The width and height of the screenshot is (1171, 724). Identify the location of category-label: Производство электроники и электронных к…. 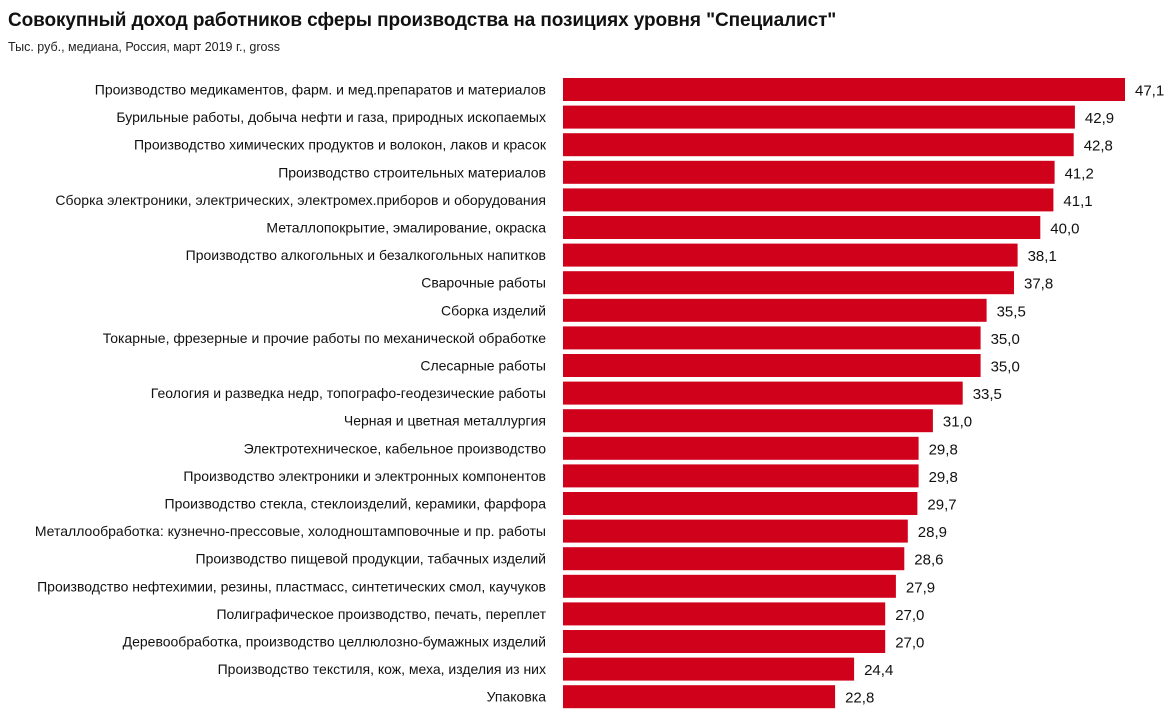
(364, 476).